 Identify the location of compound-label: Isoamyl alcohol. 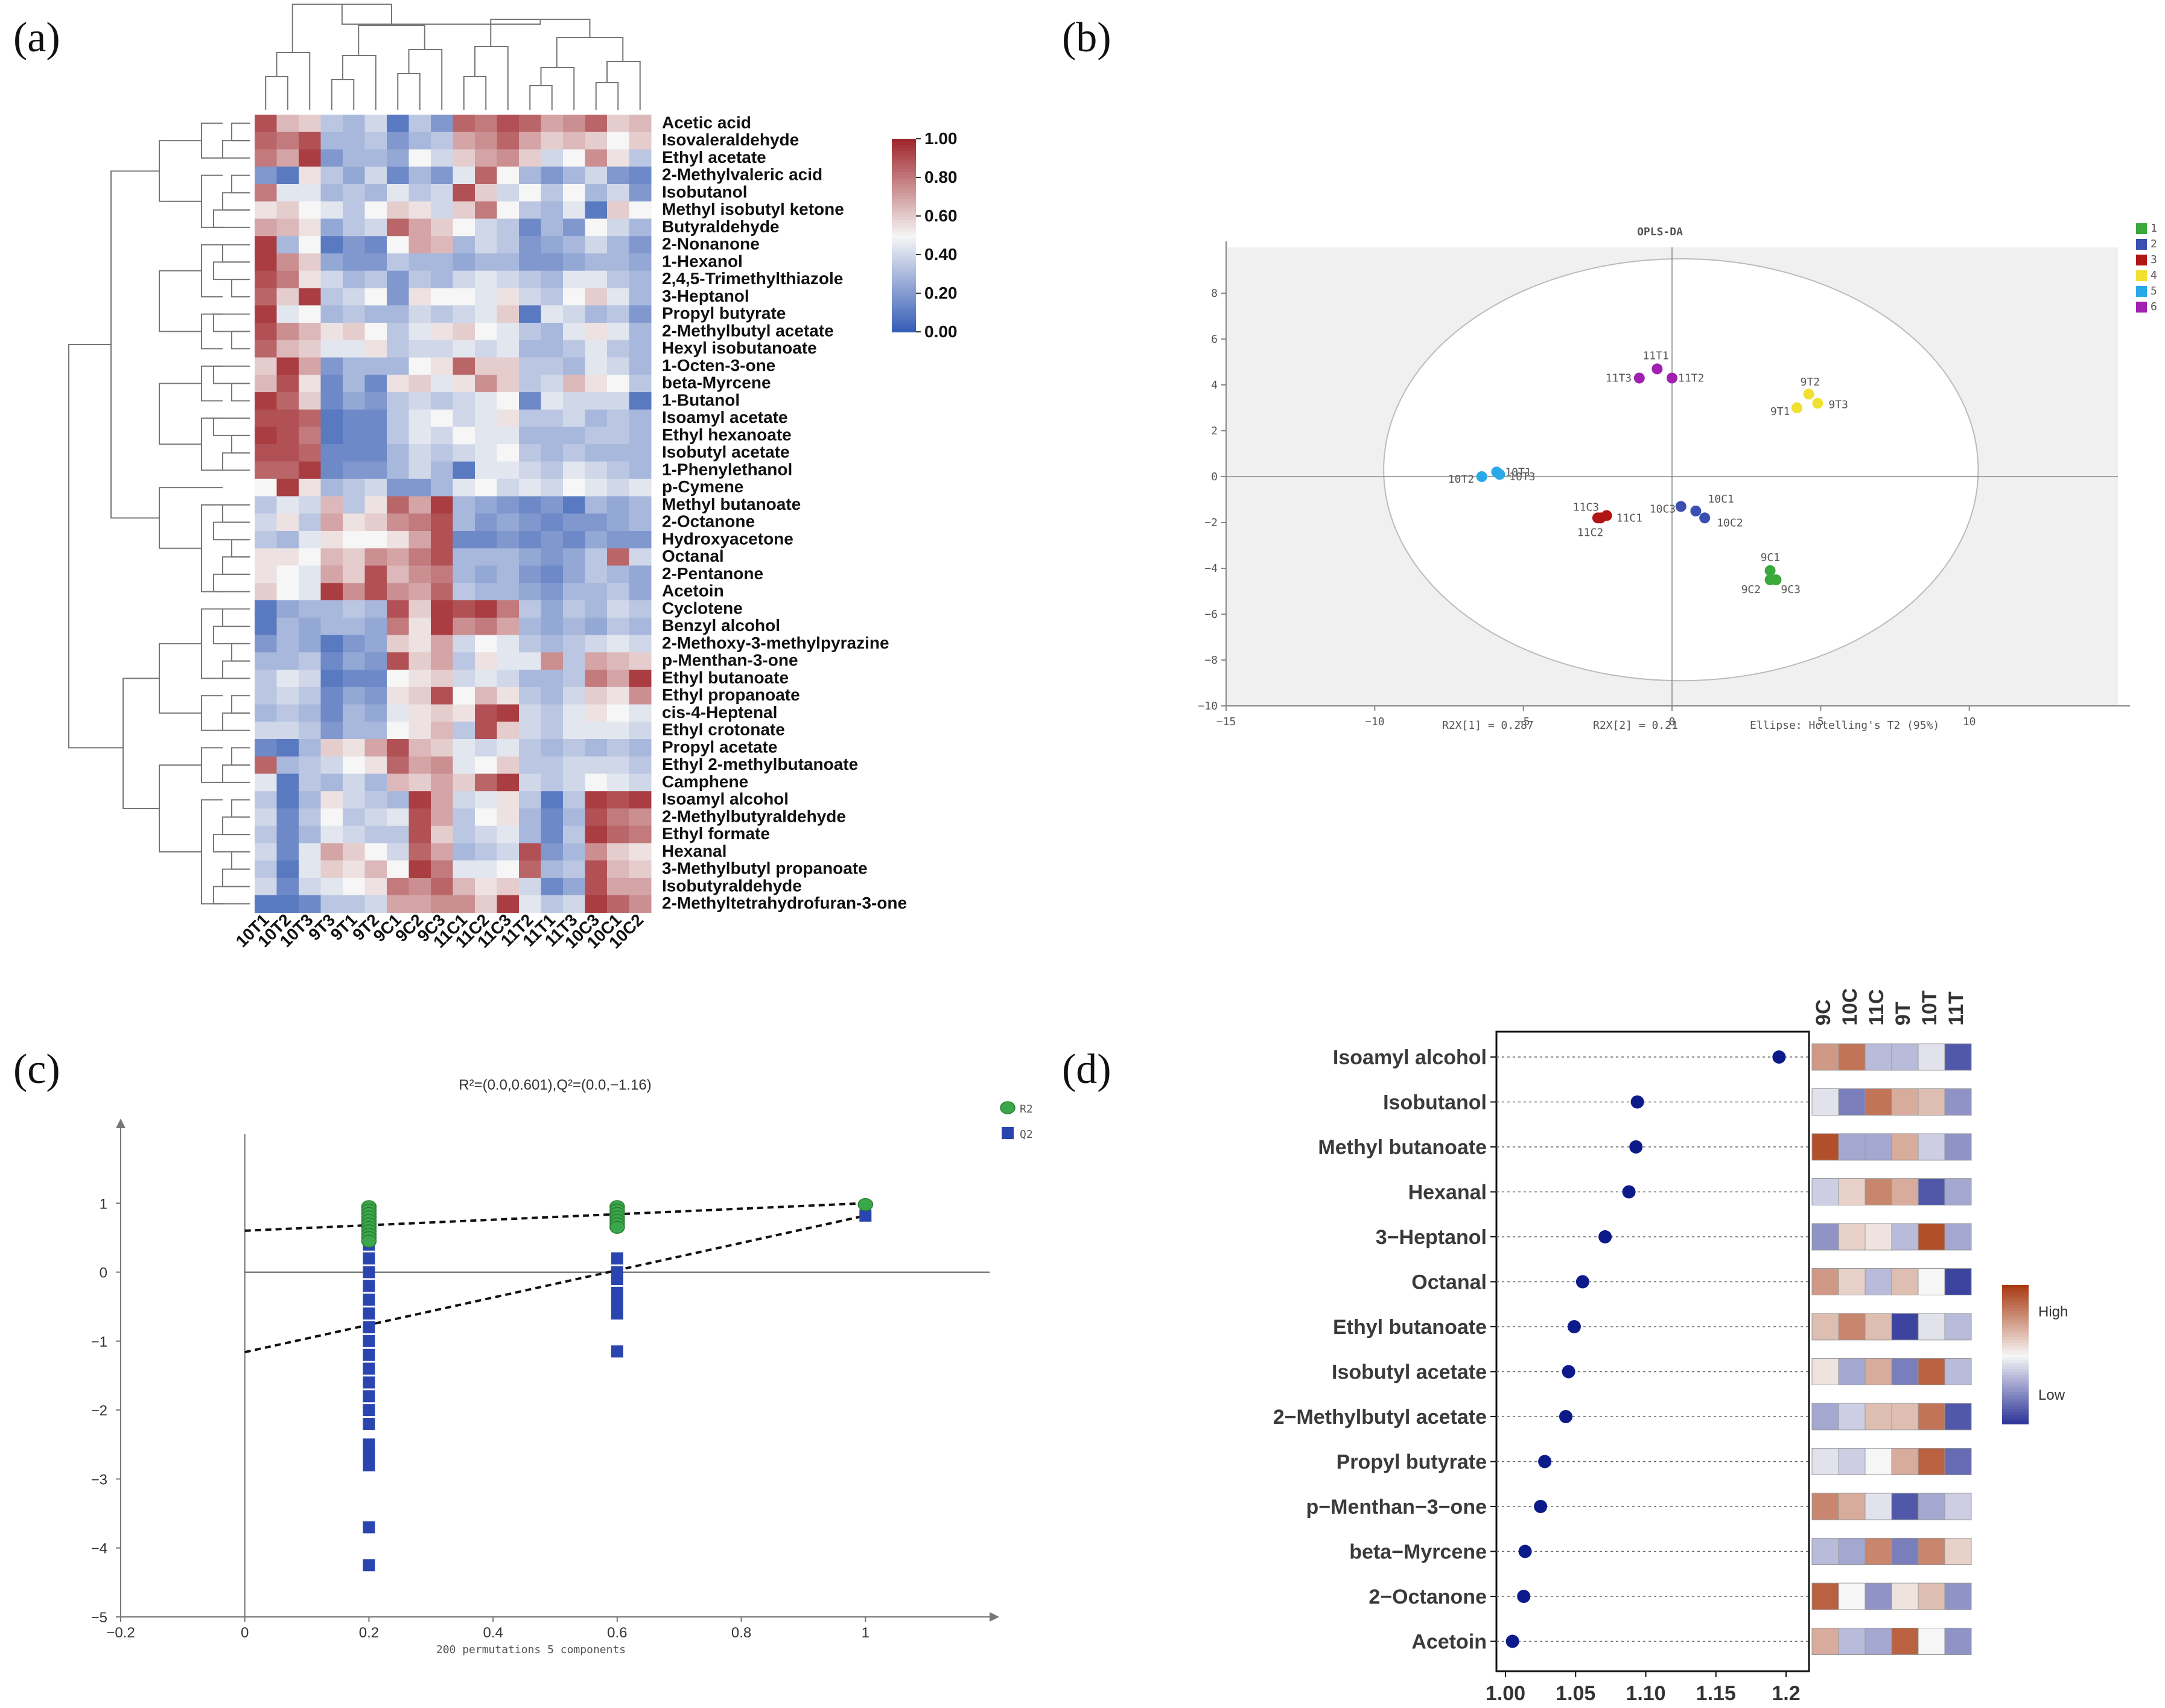
(1410, 1058).